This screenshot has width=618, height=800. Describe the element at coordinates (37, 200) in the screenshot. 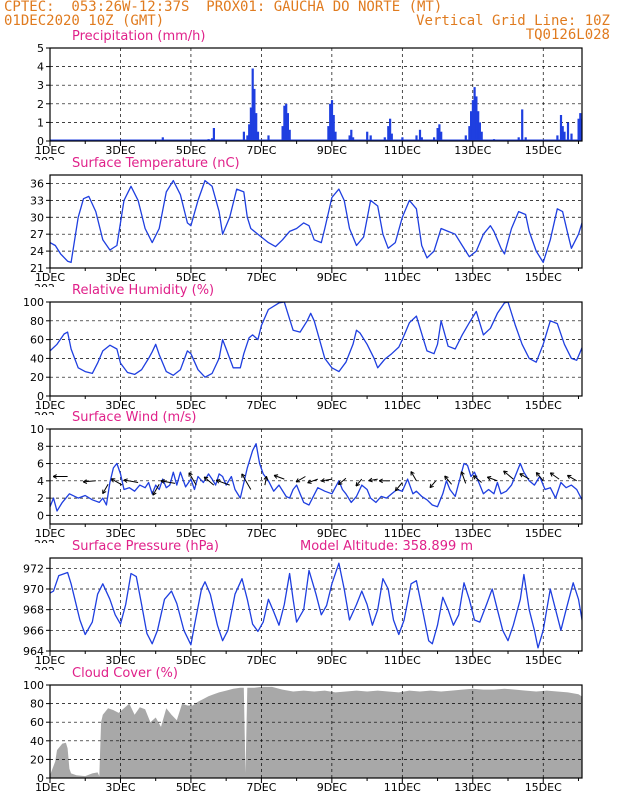

I see `y-tick-label: 33` at that location.